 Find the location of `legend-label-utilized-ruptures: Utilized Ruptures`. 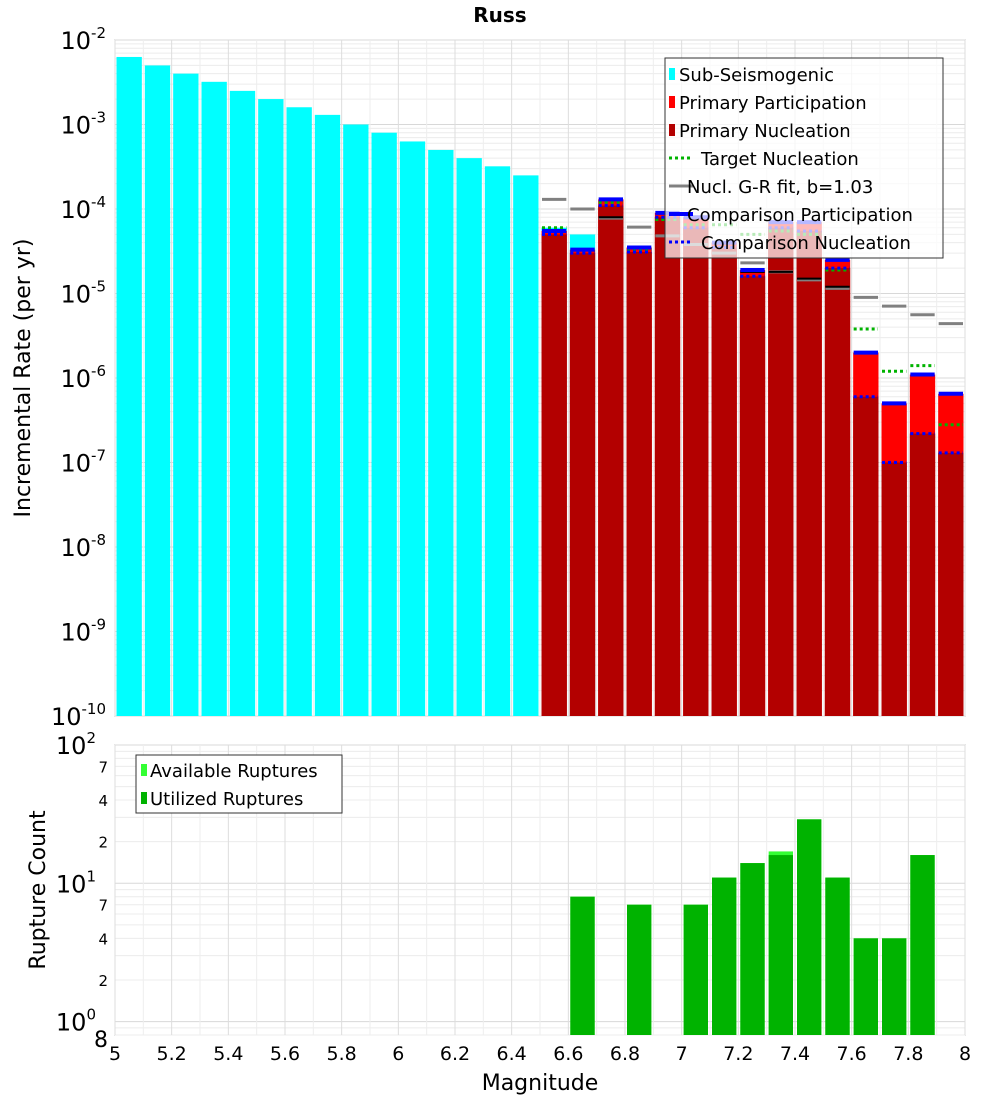

legend-label-utilized-ruptures: Utilized Ruptures is located at coordinates (226, 799).